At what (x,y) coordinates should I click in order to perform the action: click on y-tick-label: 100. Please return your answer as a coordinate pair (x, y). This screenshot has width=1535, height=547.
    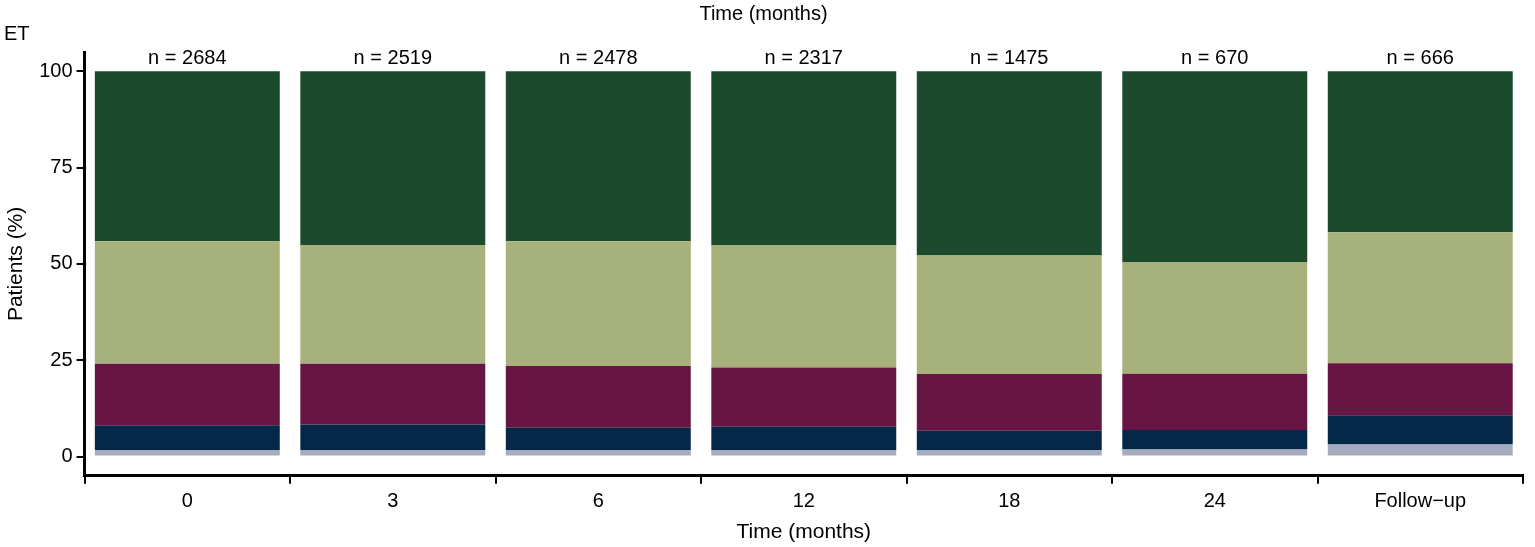
    Looking at the image, I should click on (56, 69).